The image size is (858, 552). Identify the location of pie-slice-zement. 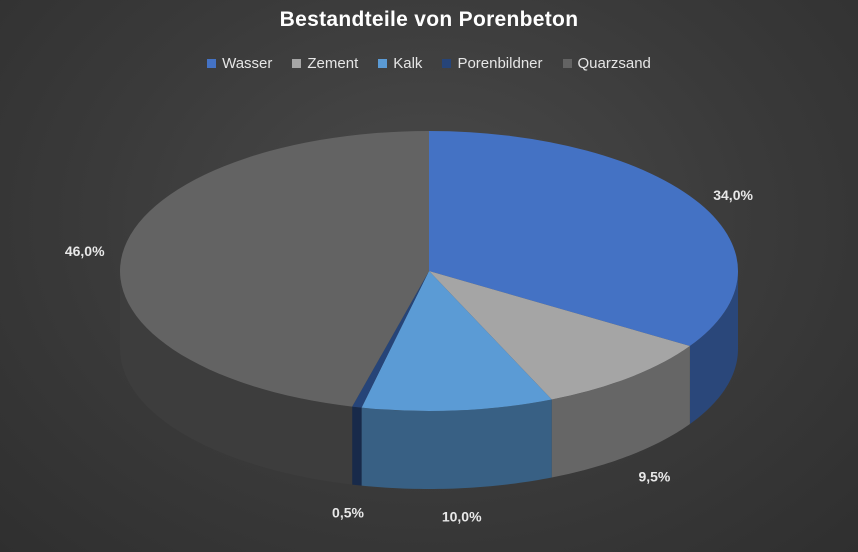
(559, 335).